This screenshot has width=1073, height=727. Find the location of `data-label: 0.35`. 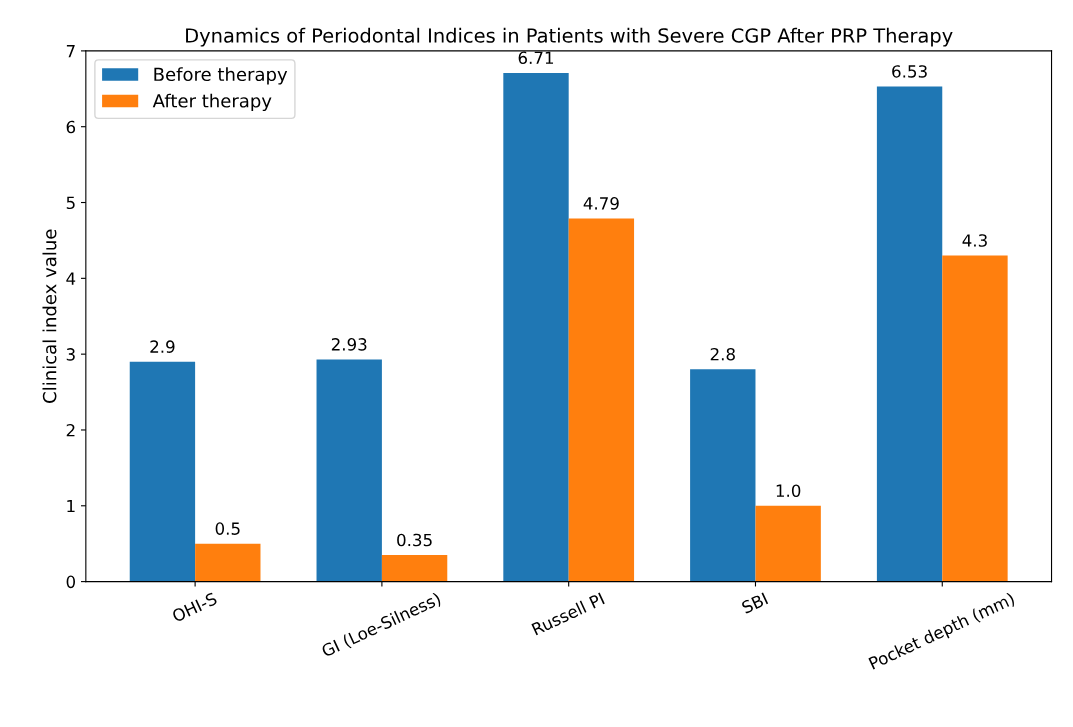

data-label: 0.35 is located at coordinates (414, 540).